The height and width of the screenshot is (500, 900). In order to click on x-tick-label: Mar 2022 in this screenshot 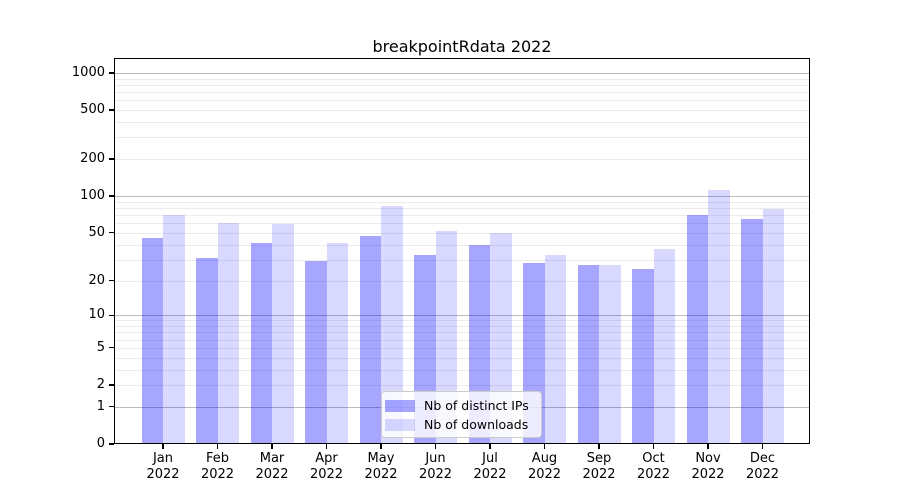, I will do `click(272, 466)`.